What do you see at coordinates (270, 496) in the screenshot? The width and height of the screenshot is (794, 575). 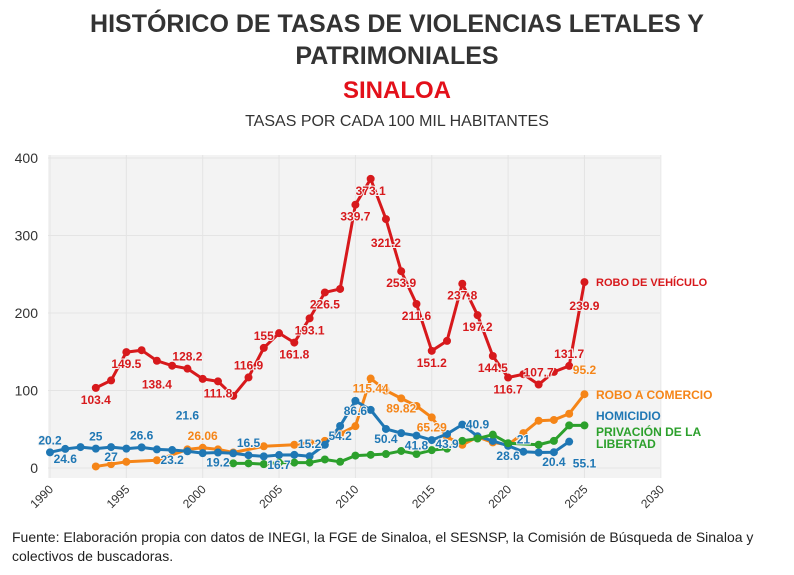 I see `x-tick-label: 2005` at bounding box center [270, 496].